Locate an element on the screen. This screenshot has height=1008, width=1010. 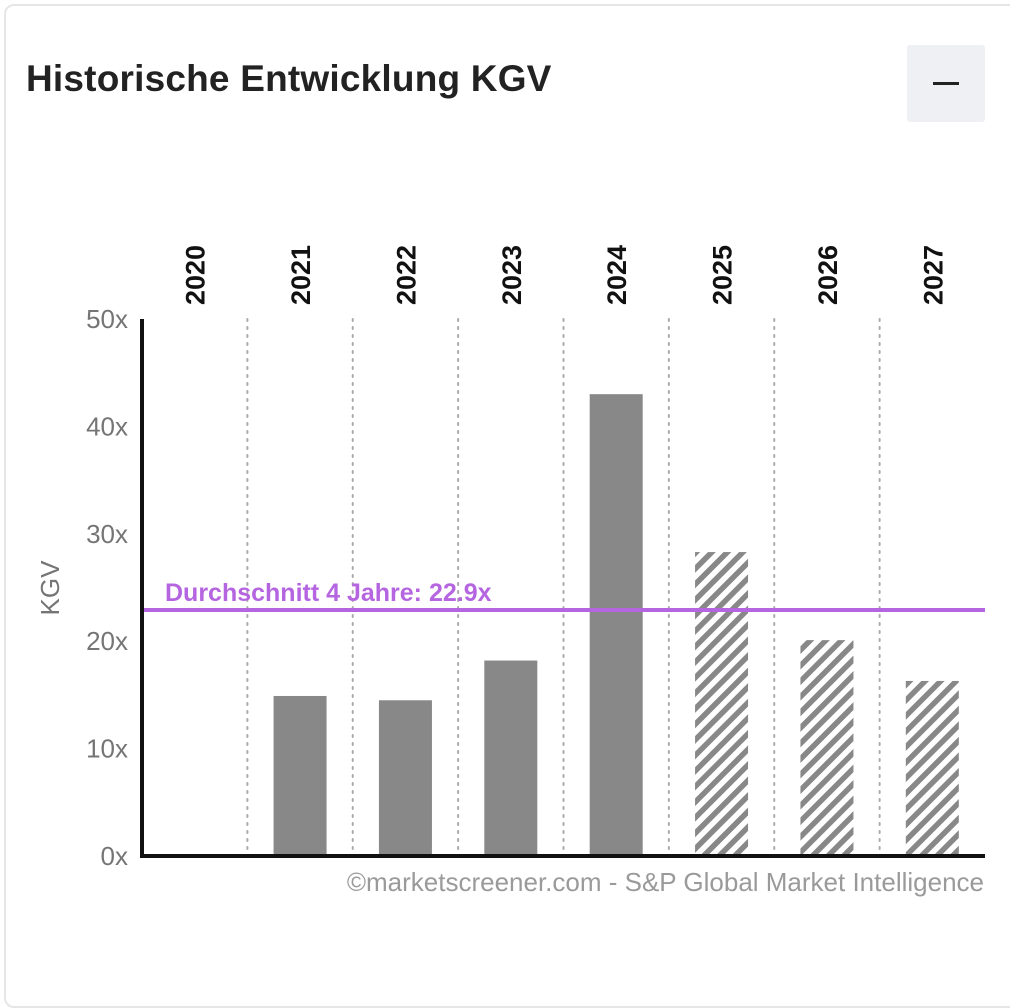
y-tick-label: 10x is located at coordinates (107, 749).